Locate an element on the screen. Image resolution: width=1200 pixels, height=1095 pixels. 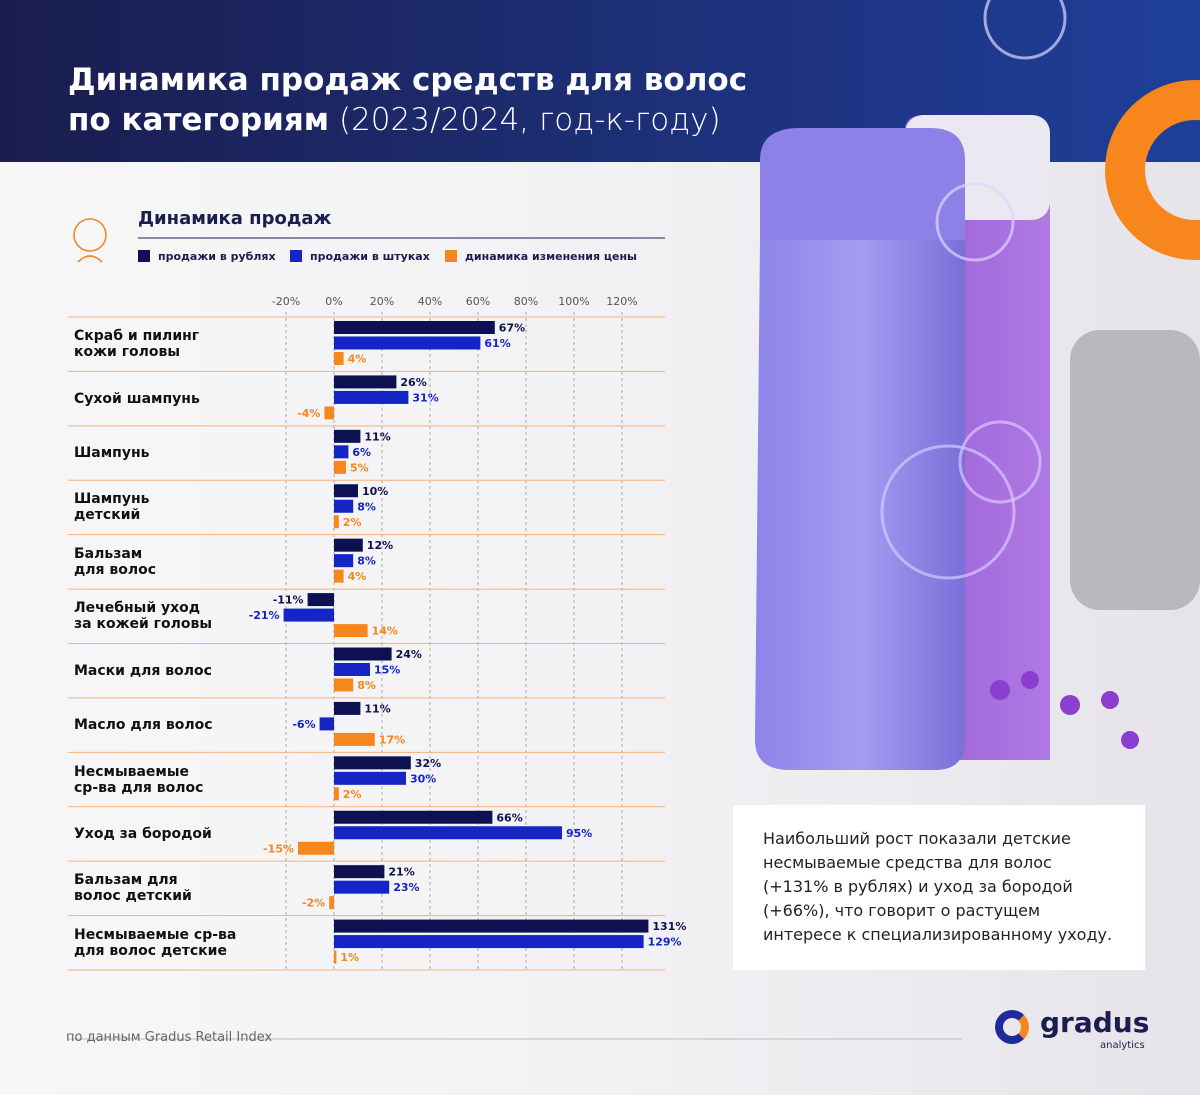
value-label: 95% is located at coordinates (579, 833).